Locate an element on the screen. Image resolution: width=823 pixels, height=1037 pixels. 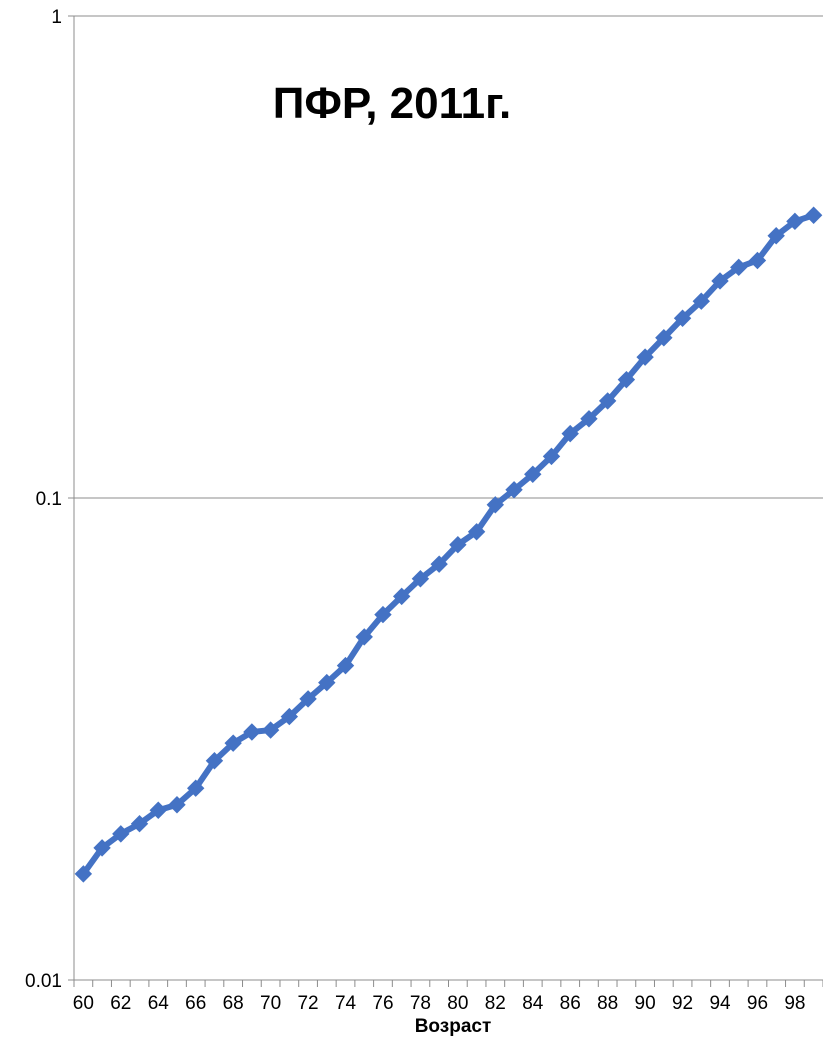
x-tick-label: 78 is located at coordinates (420, 1003).